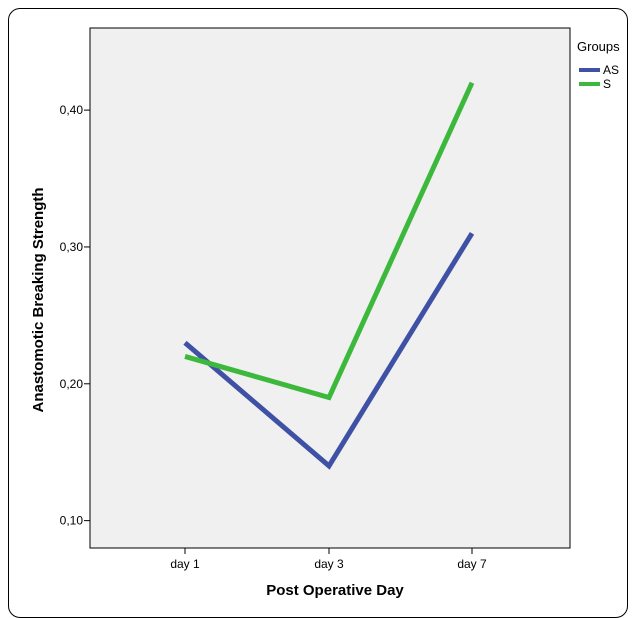  I want to click on y-axis: 0,10 0,20 0,30 0,40, so click(75, 315).